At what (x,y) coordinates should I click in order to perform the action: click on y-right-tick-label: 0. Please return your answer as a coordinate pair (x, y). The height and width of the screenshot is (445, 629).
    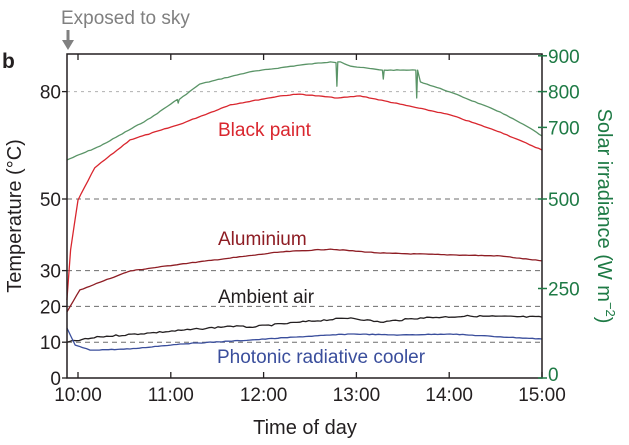
    Looking at the image, I should click on (553, 375).